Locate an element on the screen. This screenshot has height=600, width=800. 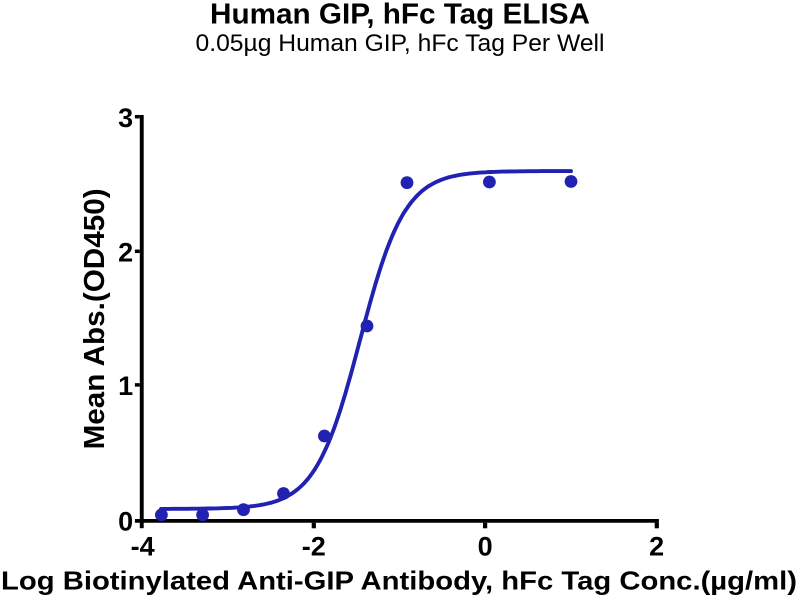
svg-text: 1 is located at coordinates (125, 386).